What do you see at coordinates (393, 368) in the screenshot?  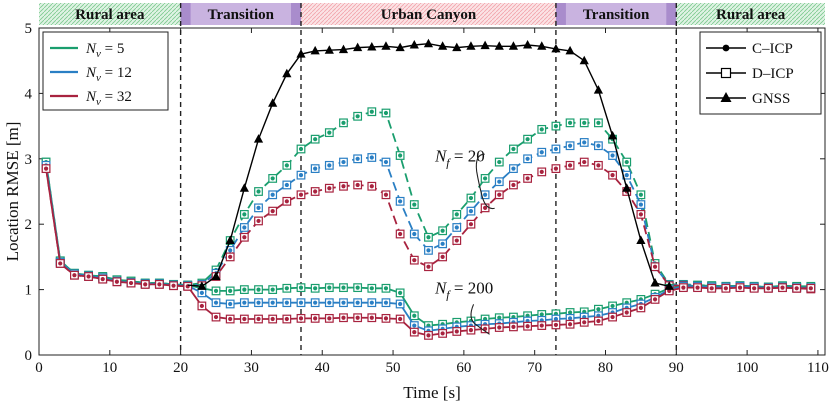 I see `x-tick-label: 50` at bounding box center [393, 368].